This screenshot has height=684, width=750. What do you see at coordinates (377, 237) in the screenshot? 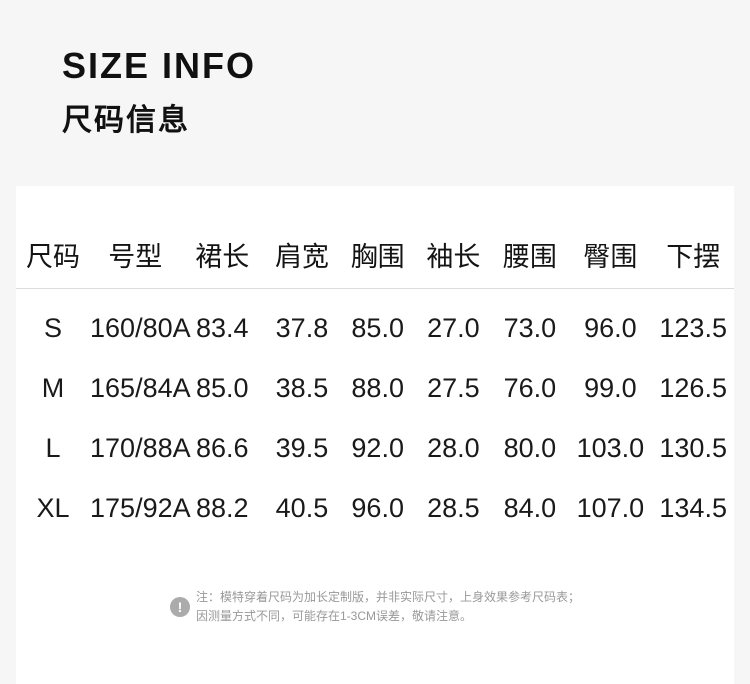
I see `column-header-bust: 胸围` at bounding box center [377, 237].